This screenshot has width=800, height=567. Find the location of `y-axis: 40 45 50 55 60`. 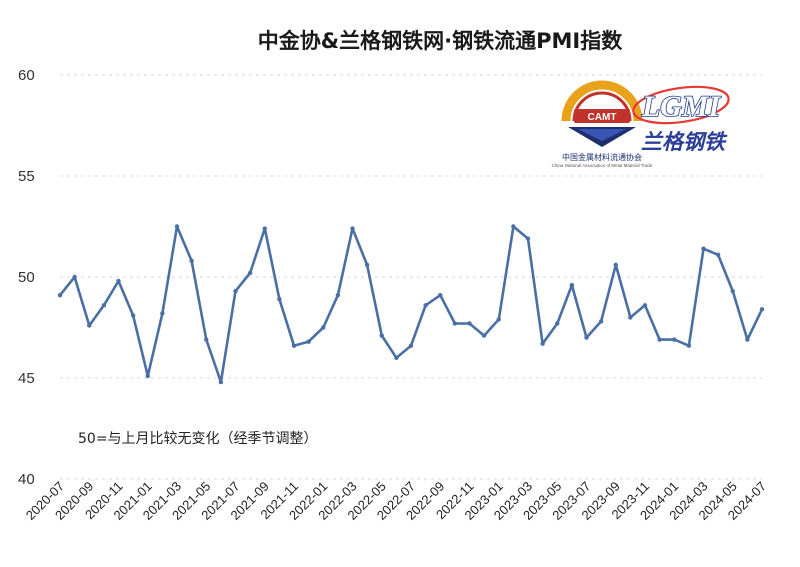

y-axis: 40 45 50 55 60 is located at coordinates (26, 277).